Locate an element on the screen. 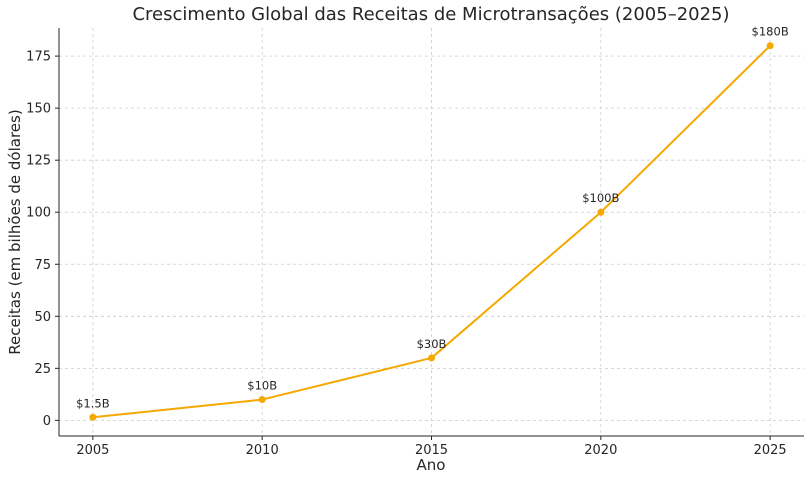 Image resolution: width=812 pixels, height=480 pixels. data-label: $1.5B is located at coordinates (93, 403).